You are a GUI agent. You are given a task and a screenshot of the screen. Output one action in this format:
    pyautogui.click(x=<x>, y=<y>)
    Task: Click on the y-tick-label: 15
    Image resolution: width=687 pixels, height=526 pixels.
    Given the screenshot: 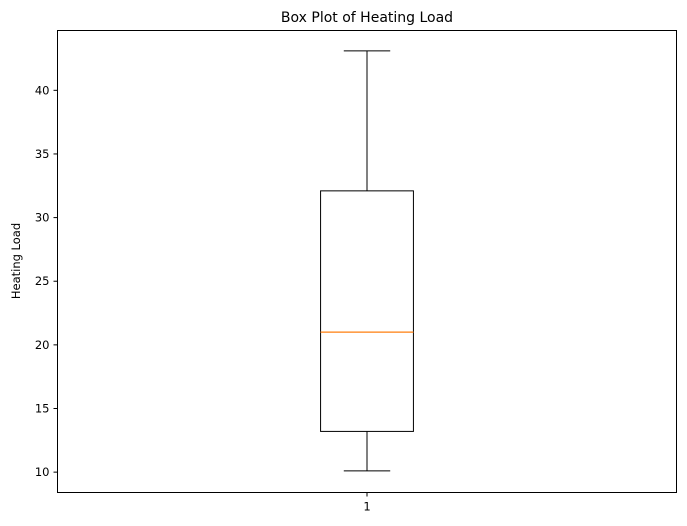 What is the action you would take?
    pyautogui.click(x=42, y=409)
    